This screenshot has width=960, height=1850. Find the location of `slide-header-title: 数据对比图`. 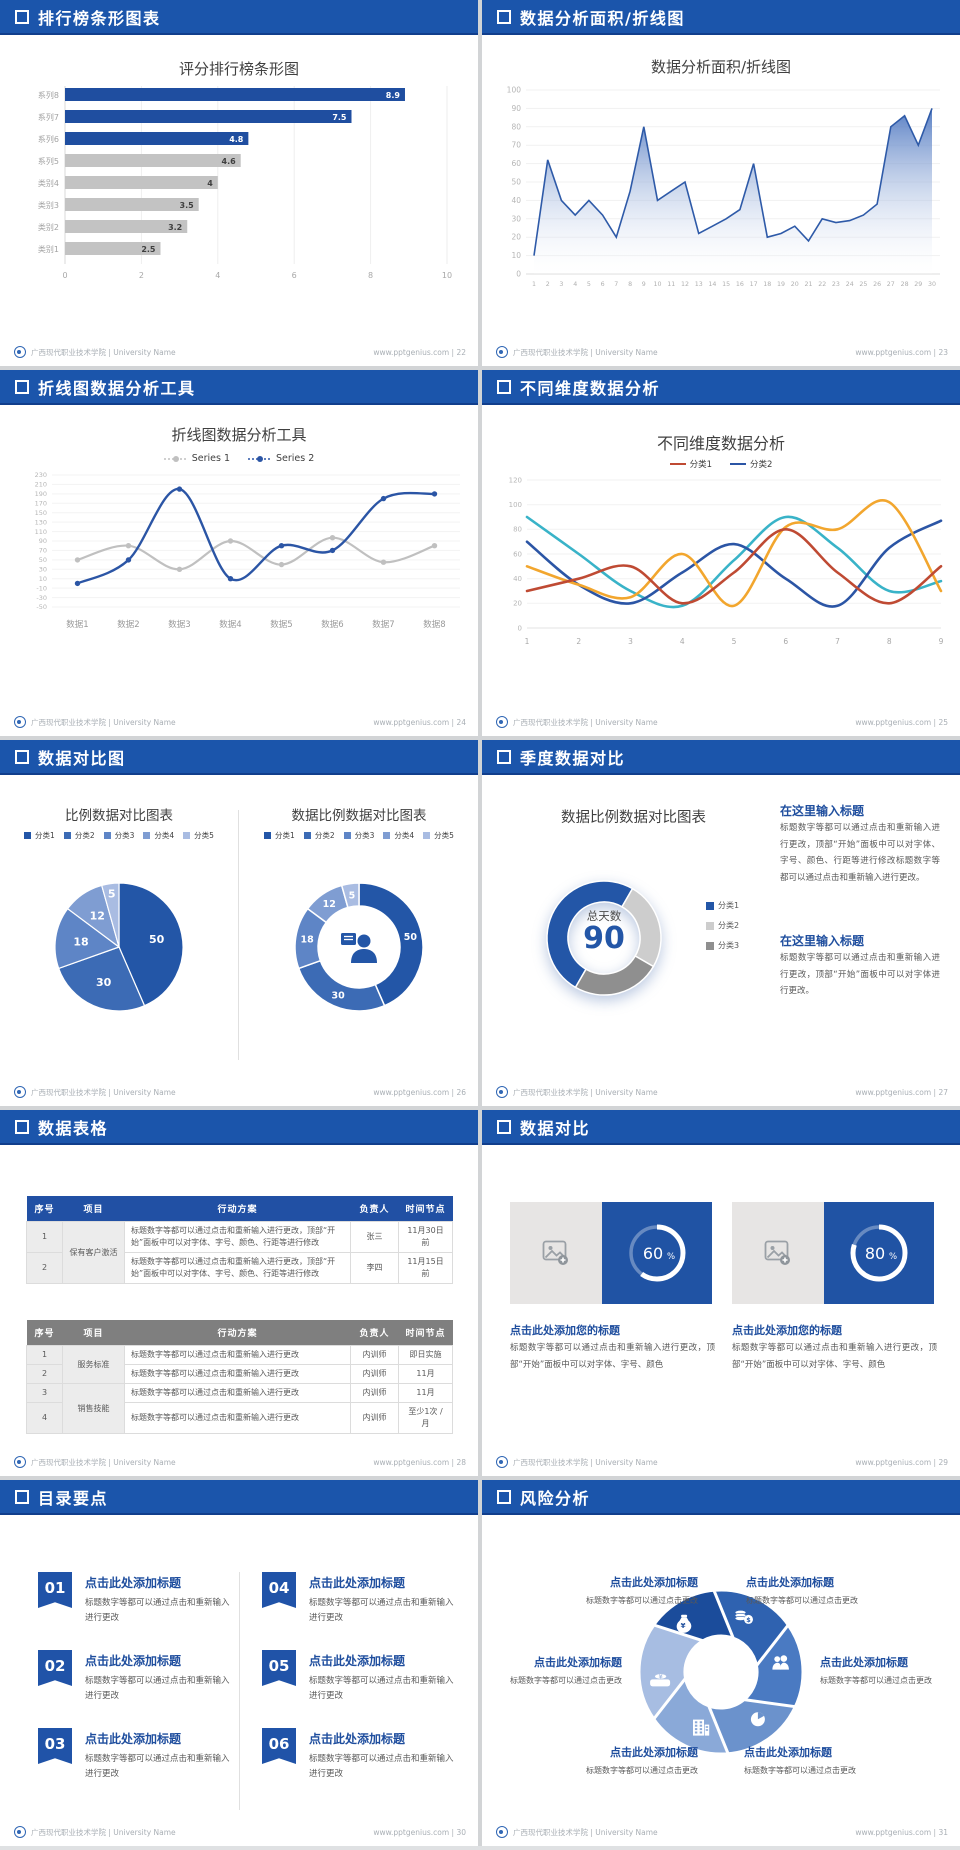

slide-header-title: 数据对比图 is located at coordinates (82, 758).